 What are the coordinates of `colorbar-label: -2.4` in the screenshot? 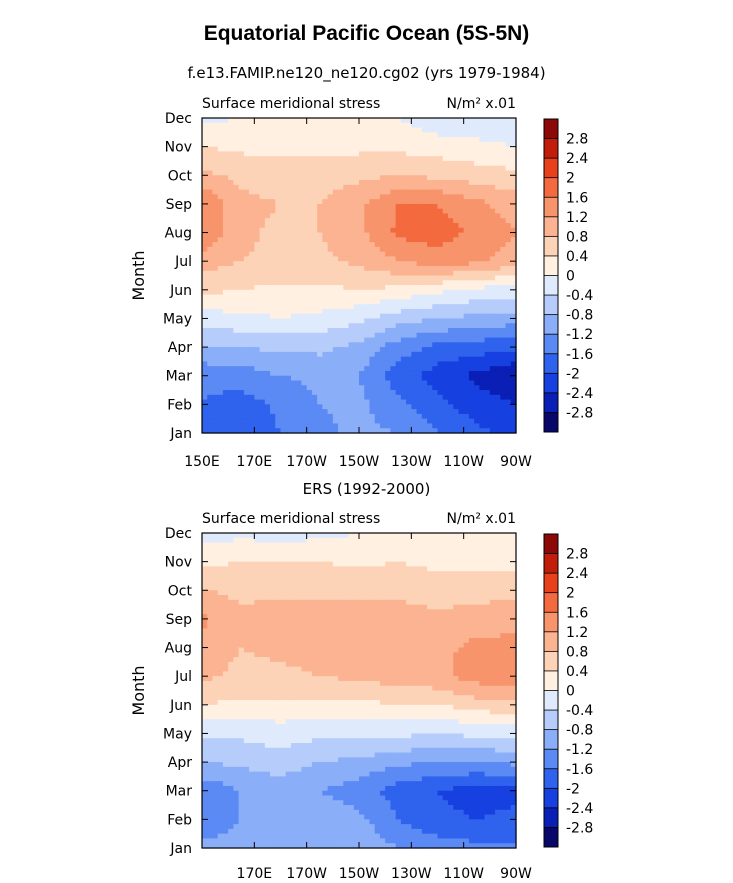 It's located at (579, 394).